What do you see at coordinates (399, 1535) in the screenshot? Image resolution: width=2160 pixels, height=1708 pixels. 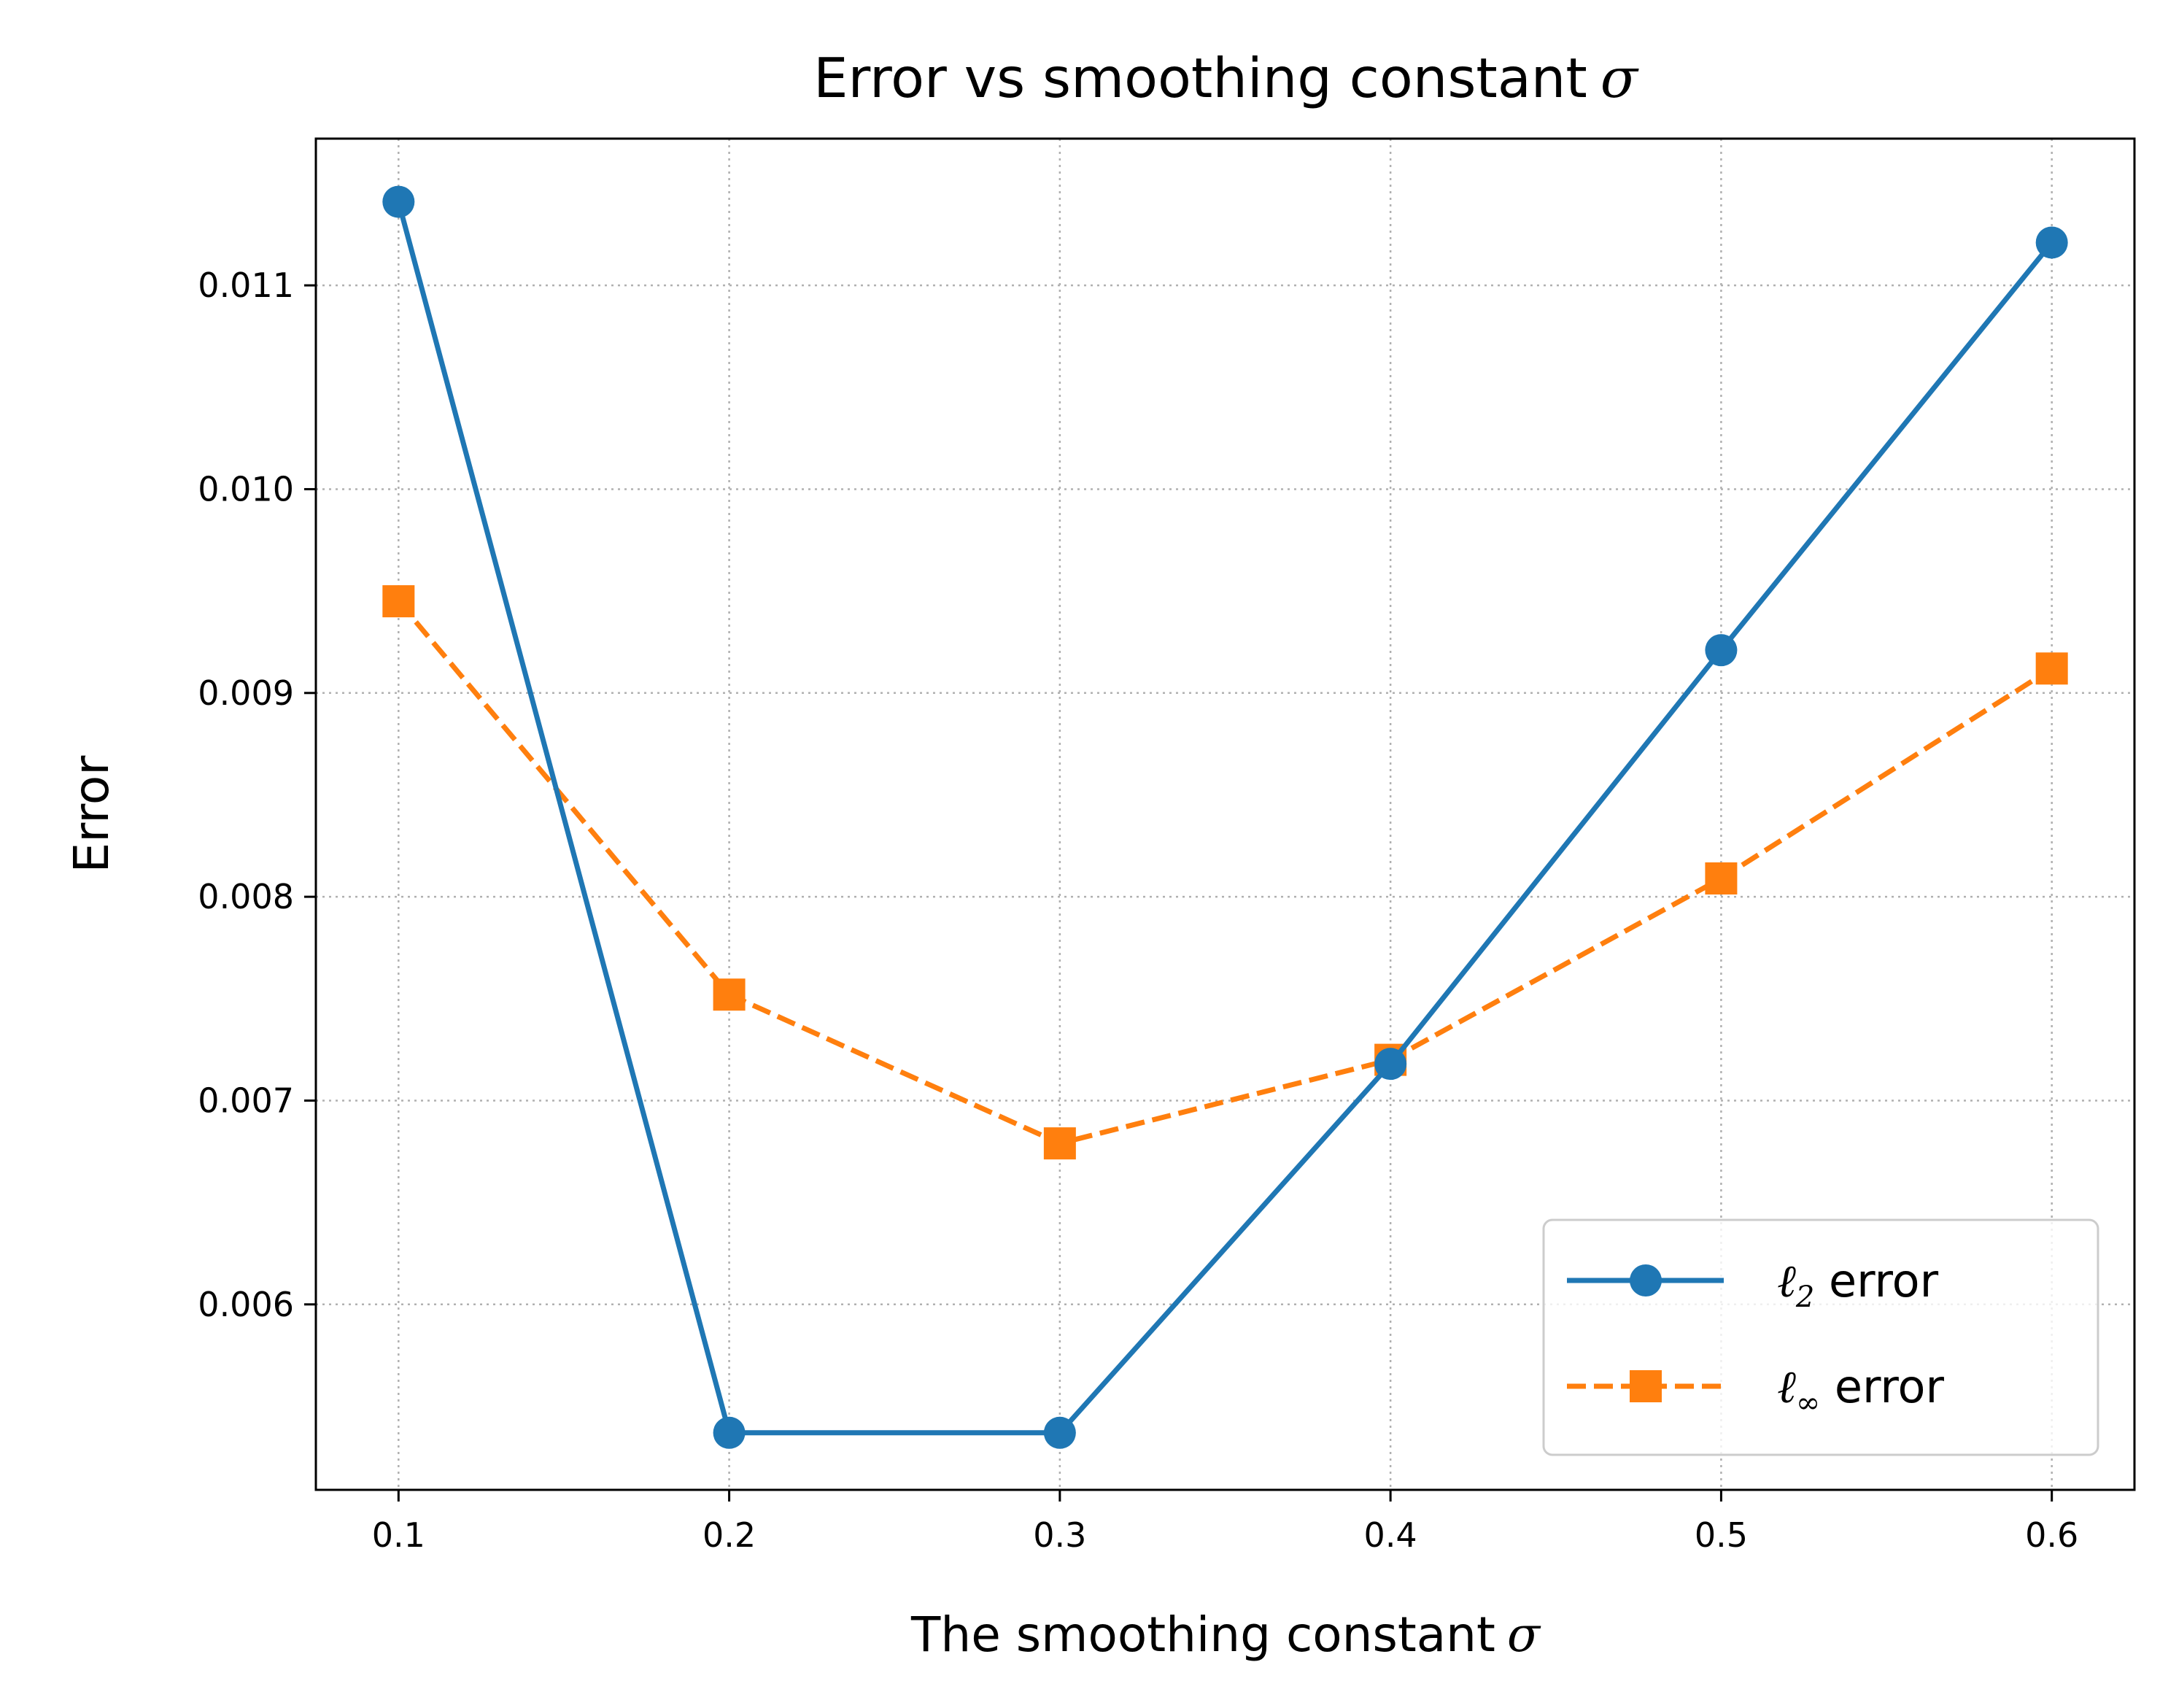 I see `x-tick-label: 0.1` at bounding box center [399, 1535].